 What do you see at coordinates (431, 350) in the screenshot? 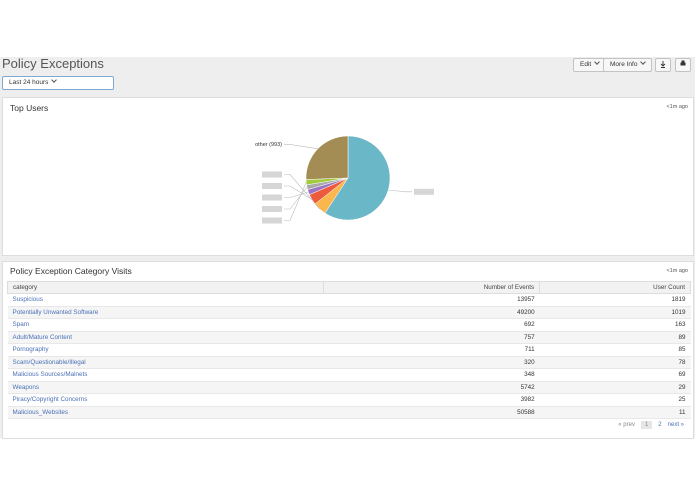
I see `numeric-cell: 711` at bounding box center [431, 350].